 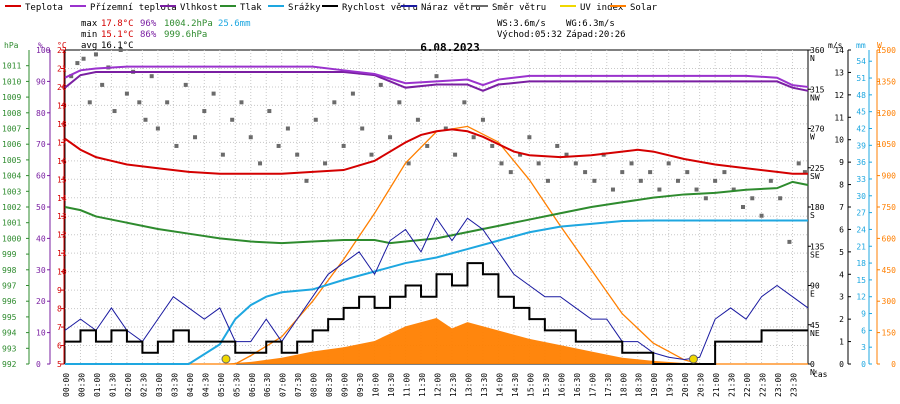 What do you see at coordinates (11, 129) in the screenshot?
I see `axis-tick-label-pressure: 1007` at bounding box center [11, 129].